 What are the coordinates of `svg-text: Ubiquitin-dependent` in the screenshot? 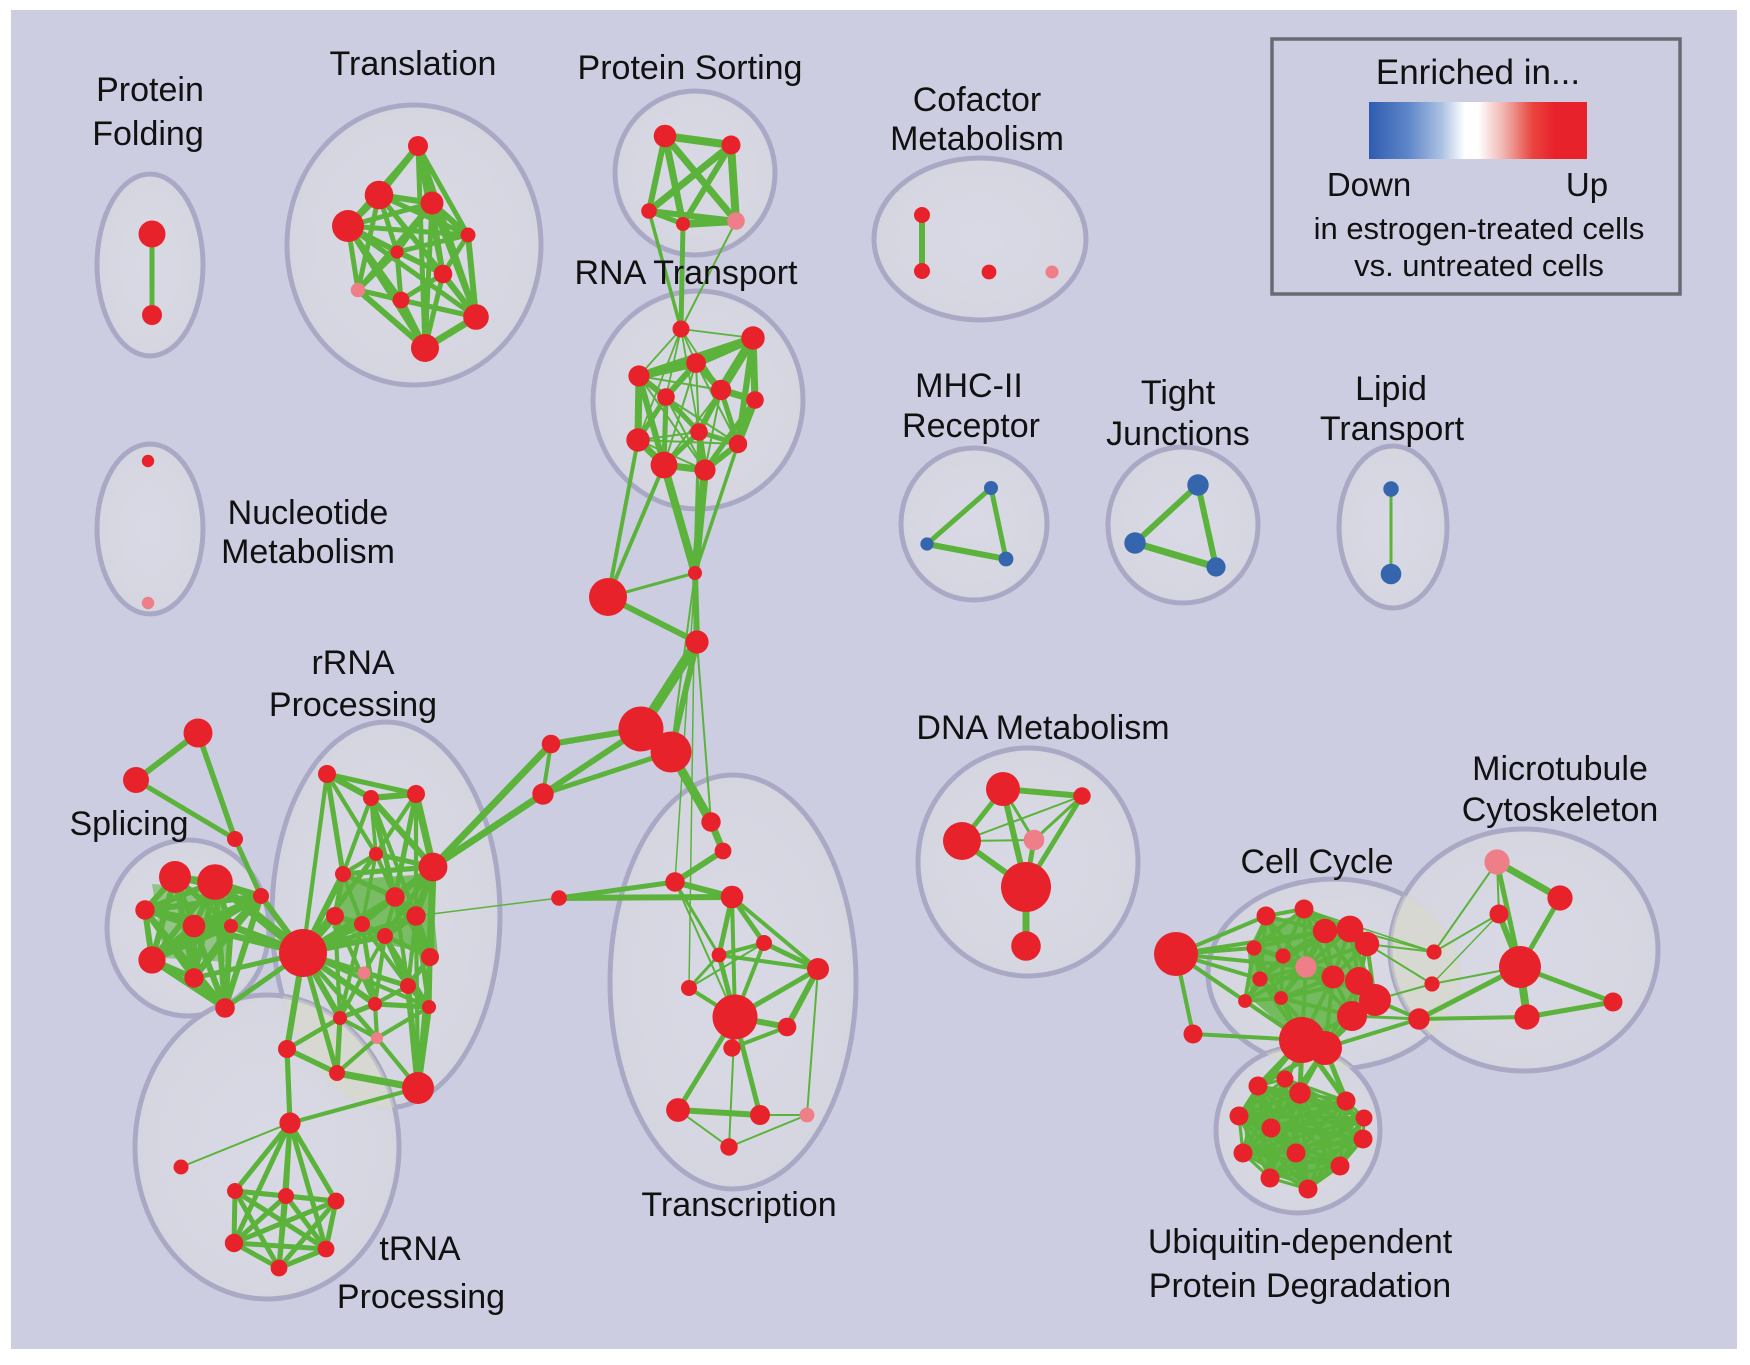 It's located at (1300, 1242).